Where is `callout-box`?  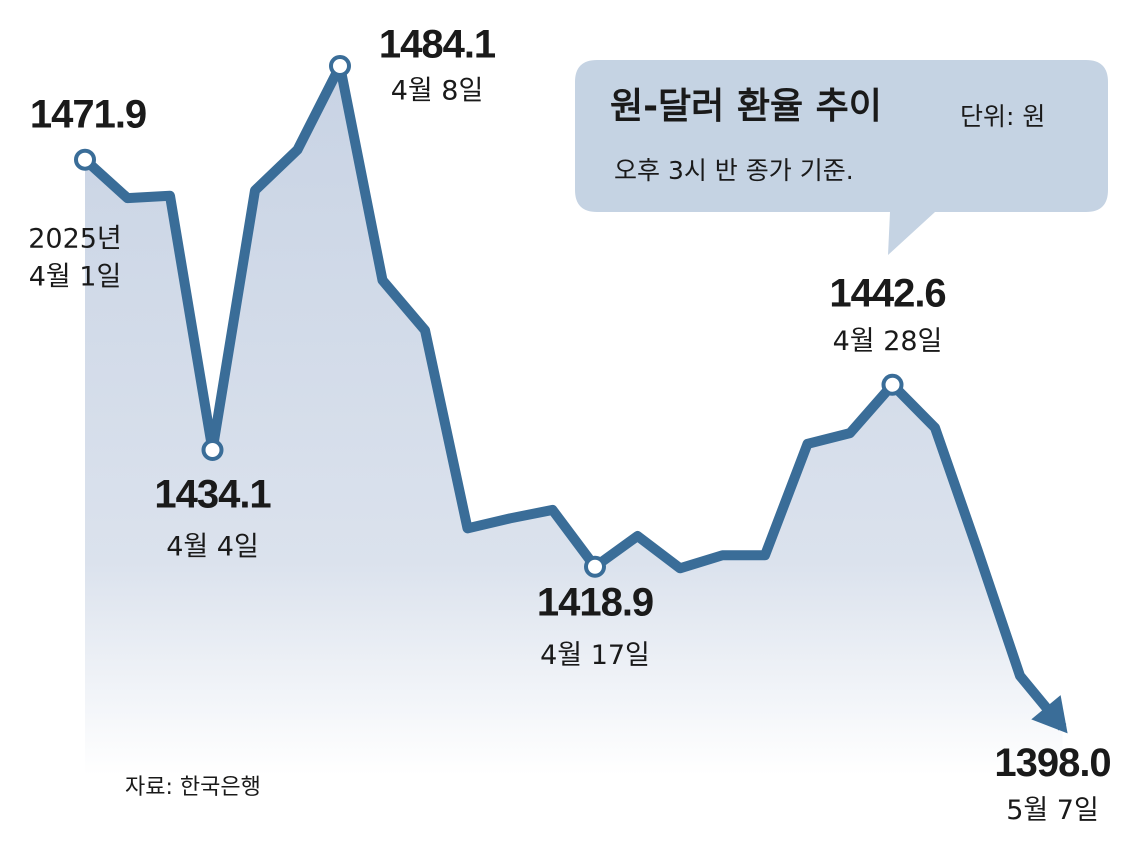 callout-box is located at coordinates (841, 157).